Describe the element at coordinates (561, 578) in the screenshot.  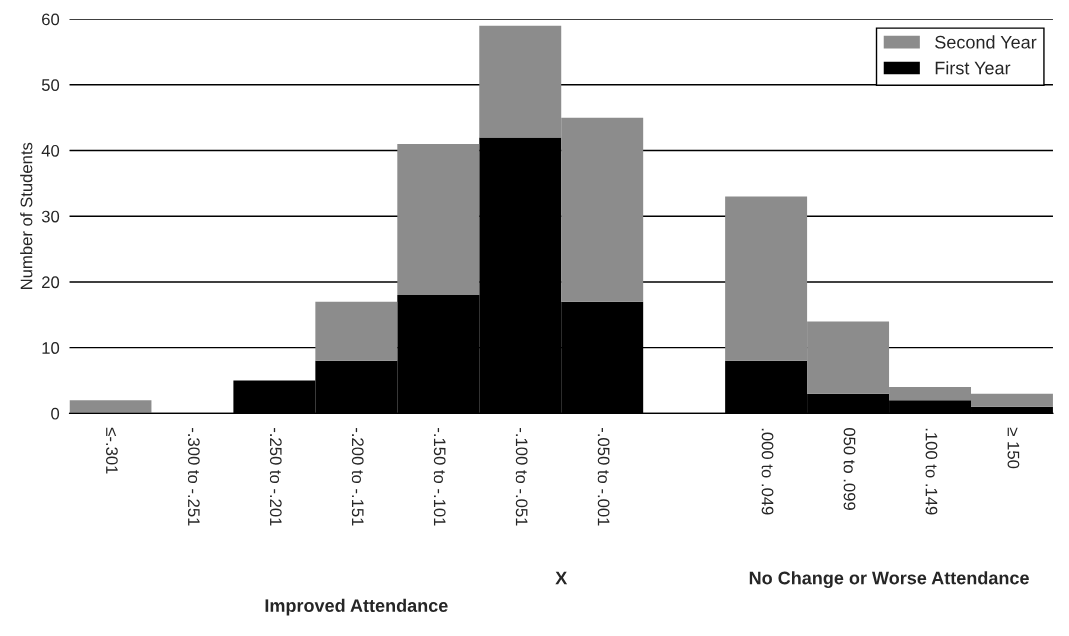
I see `x-axis-title: X` at that location.